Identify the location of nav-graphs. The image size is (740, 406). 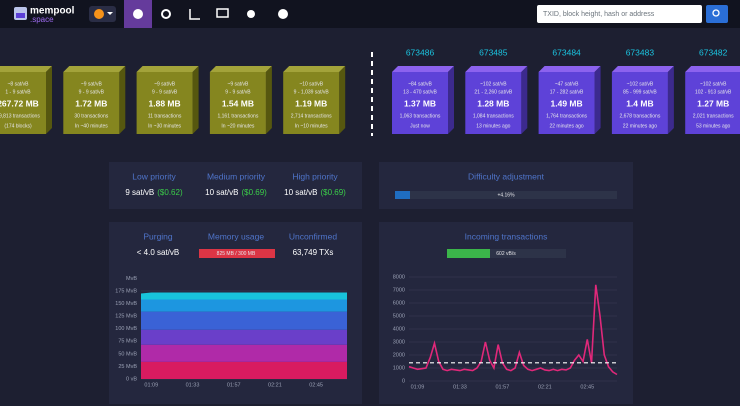
(194, 14).